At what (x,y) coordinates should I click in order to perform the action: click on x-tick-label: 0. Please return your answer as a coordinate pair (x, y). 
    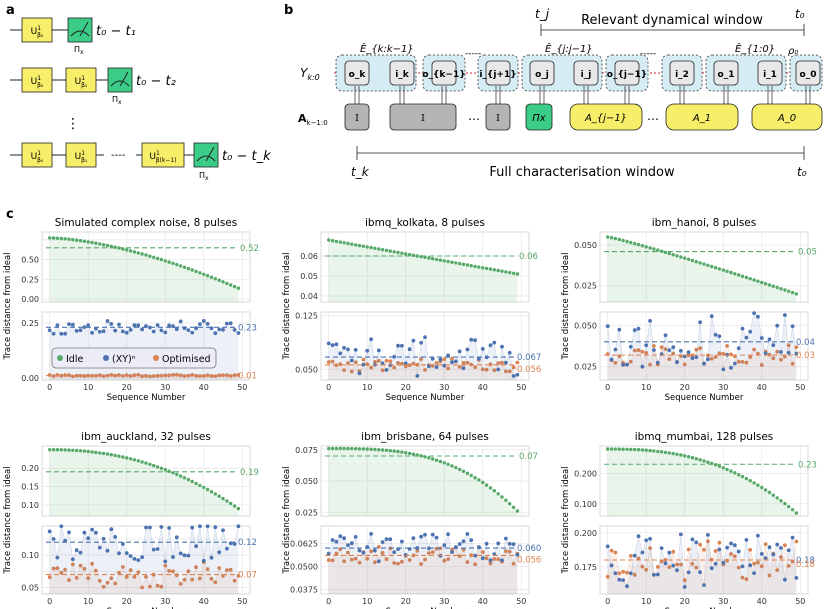
    Looking at the image, I should click on (49, 601).